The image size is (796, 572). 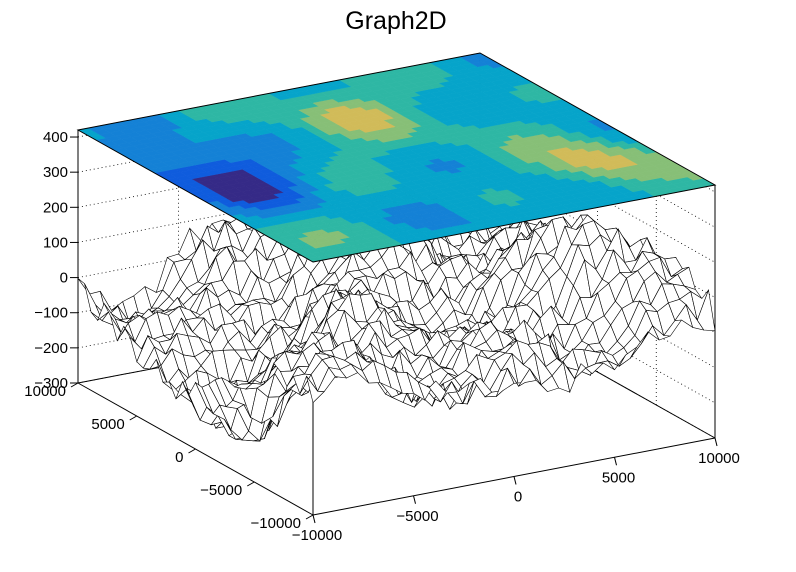 I want to click on x-tick-label: −10000, so click(x=317, y=535).